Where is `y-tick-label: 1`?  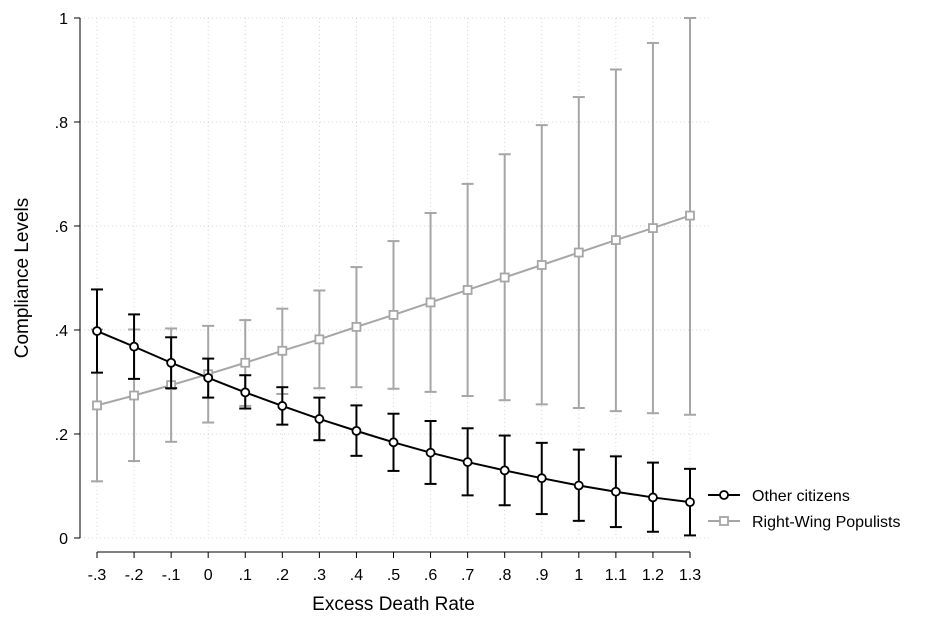 y-tick-label: 1 is located at coordinates (63, 19).